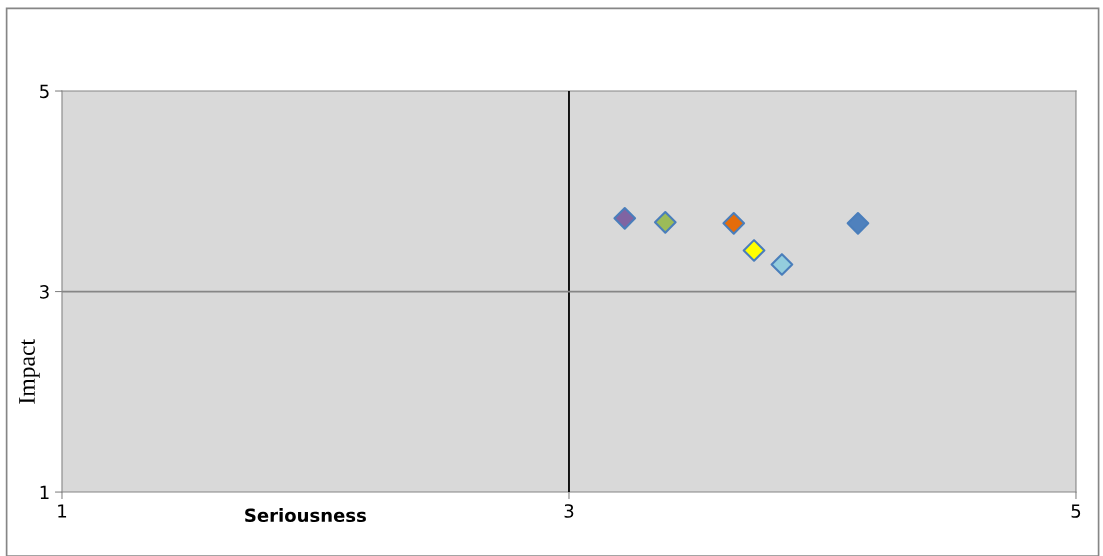  Describe the element at coordinates (44, 91) in the screenshot. I see `y-tick-label: 5` at that location.